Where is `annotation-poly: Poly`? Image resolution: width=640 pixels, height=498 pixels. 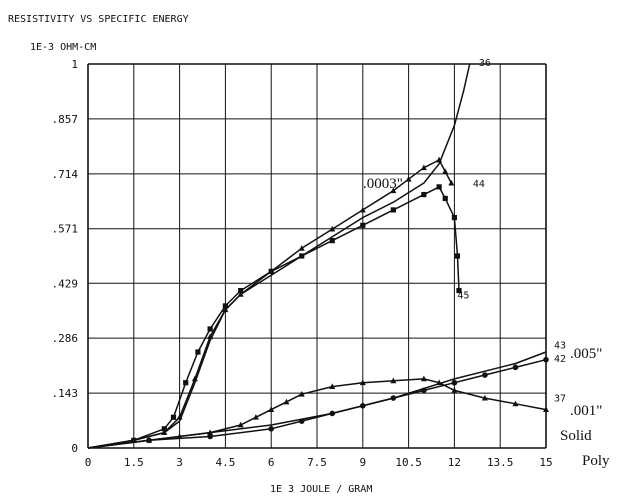 annotation-poly: Poly is located at coordinates (596, 461).